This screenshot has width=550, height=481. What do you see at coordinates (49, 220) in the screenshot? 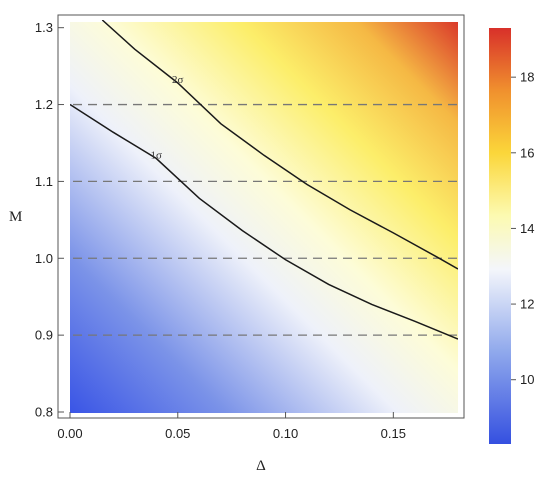
I see `y-axis-ticks: 0.8 0.9 1.0 1.1 1.2 1.3` at bounding box center [49, 220].